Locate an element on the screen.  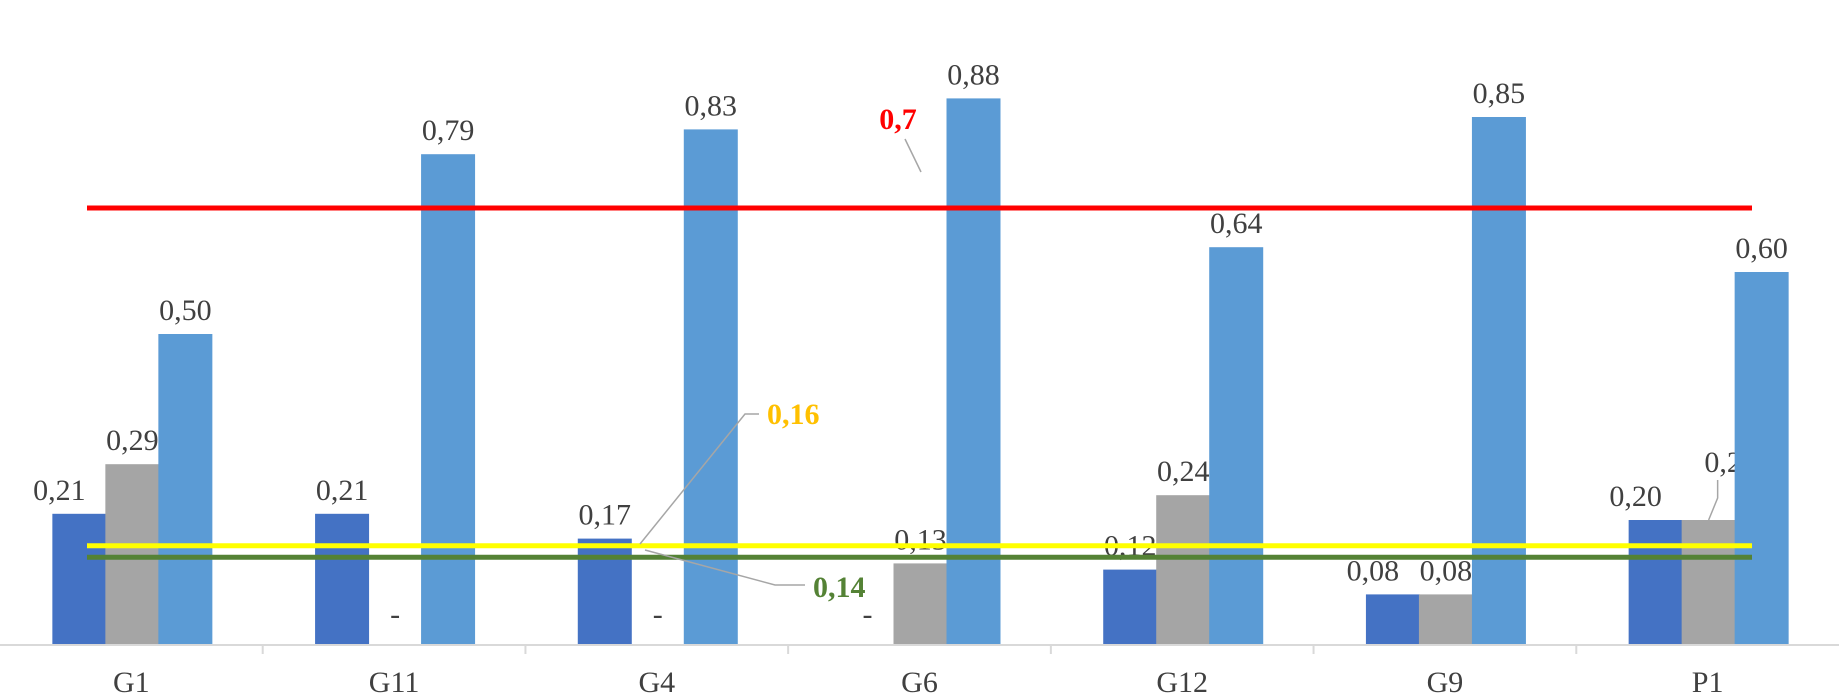
x-tick-label: G9 is located at coordinates (1445, 681).